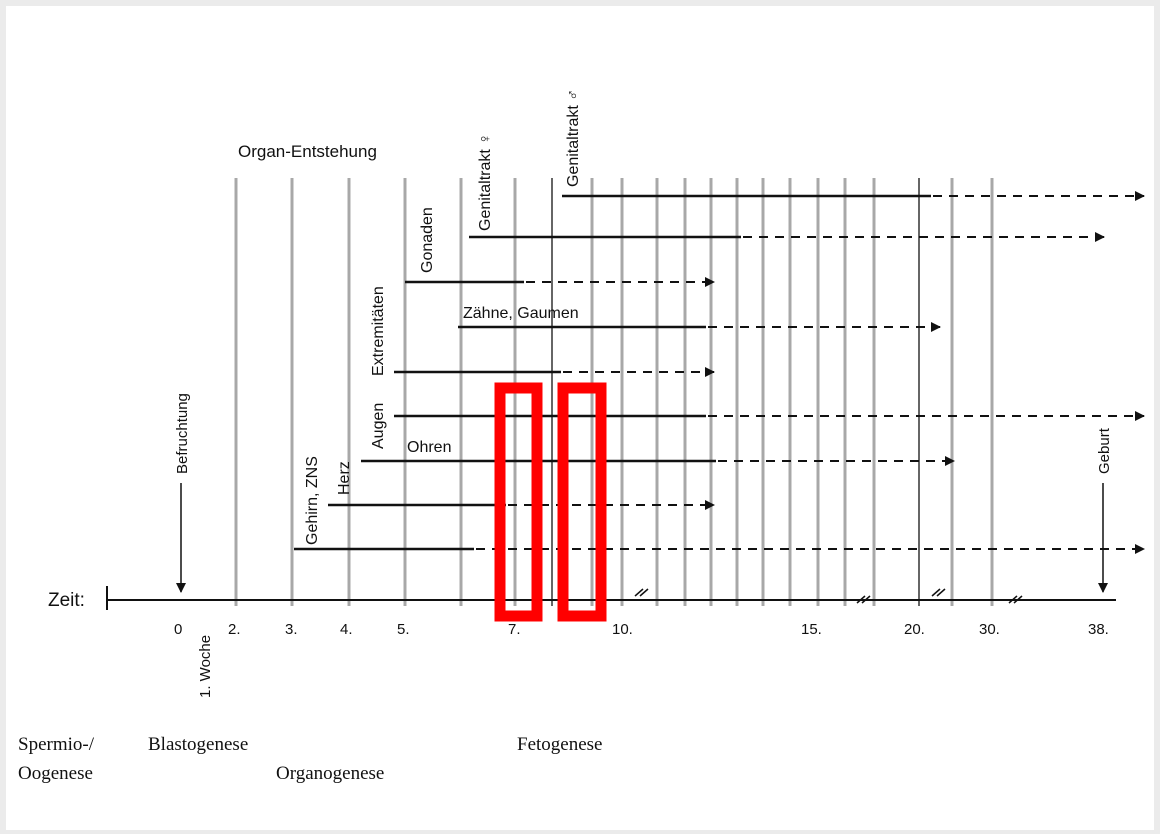 The height and width of the screenshot is (834, 1160). Describe the element at coordinates (378, 331) in the screenshot. I see `organ-label-extremitaeten: Extremitäten` at that location.